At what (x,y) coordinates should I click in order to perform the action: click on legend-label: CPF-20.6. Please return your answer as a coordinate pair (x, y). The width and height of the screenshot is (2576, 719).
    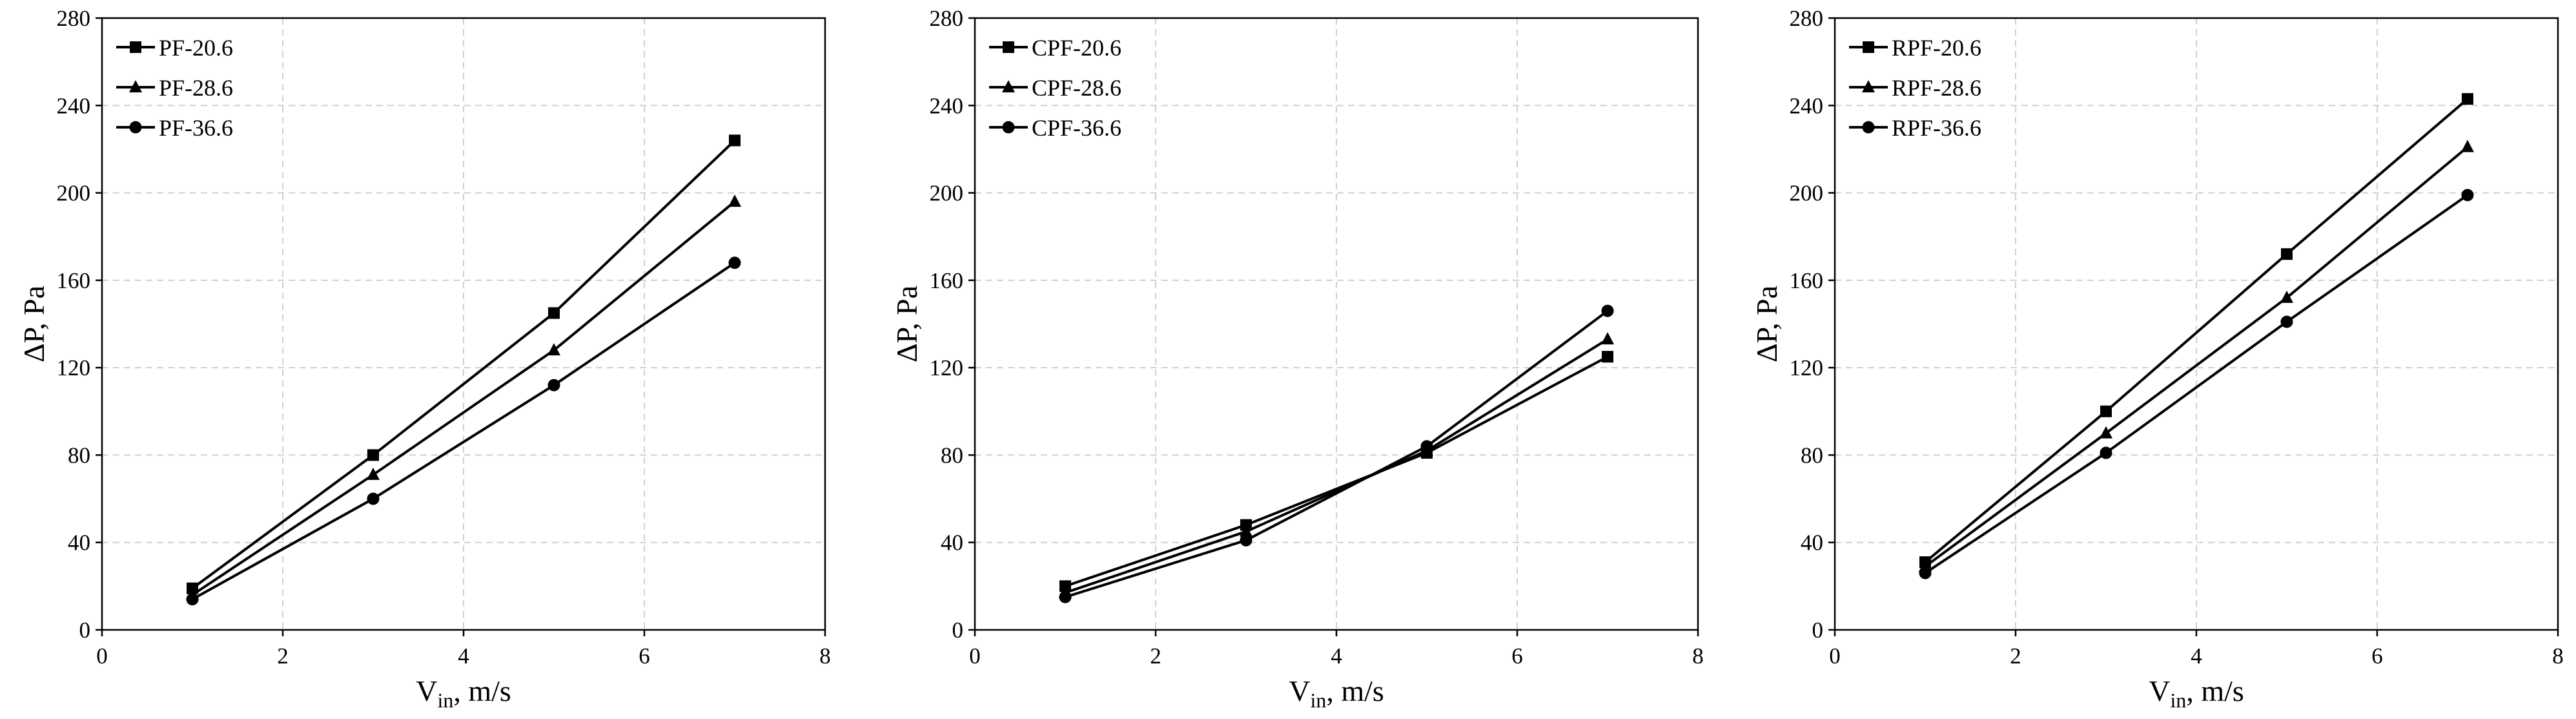
    Looking at the image, I should click on (1077, 48).